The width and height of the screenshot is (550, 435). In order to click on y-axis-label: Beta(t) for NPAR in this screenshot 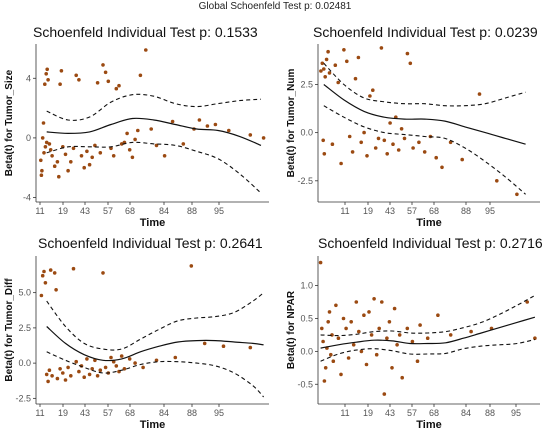, I will do `click(291, 329)`.